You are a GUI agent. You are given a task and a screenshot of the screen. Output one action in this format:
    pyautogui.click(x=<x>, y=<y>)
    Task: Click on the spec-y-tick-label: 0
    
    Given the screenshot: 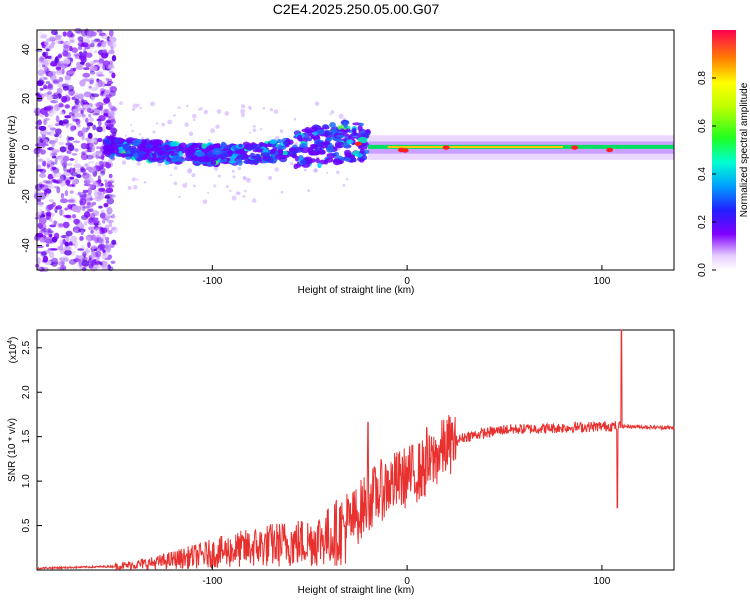 What is the action you would take?
    pyautogui.click(x=26, y=147)
    